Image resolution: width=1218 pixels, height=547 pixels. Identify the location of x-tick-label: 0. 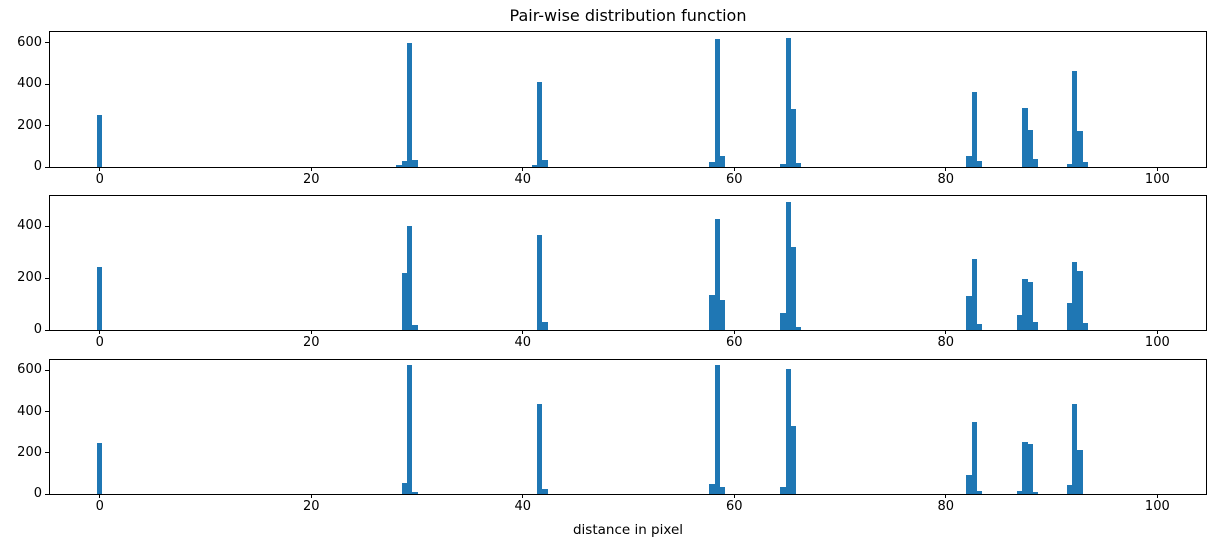
(99, 179).